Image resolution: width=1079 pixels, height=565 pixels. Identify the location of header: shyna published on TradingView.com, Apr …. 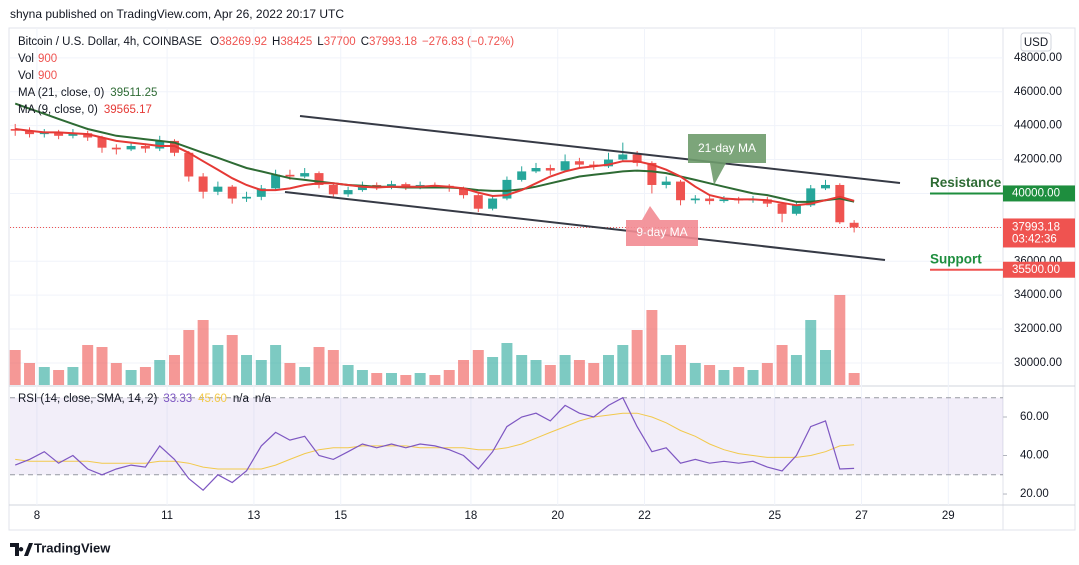
(177, 14).